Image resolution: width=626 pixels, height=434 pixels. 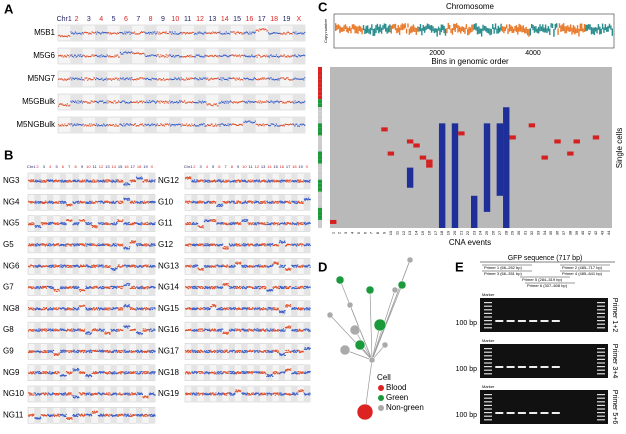 I want to click on gel-band, so click(x=521, y=367).